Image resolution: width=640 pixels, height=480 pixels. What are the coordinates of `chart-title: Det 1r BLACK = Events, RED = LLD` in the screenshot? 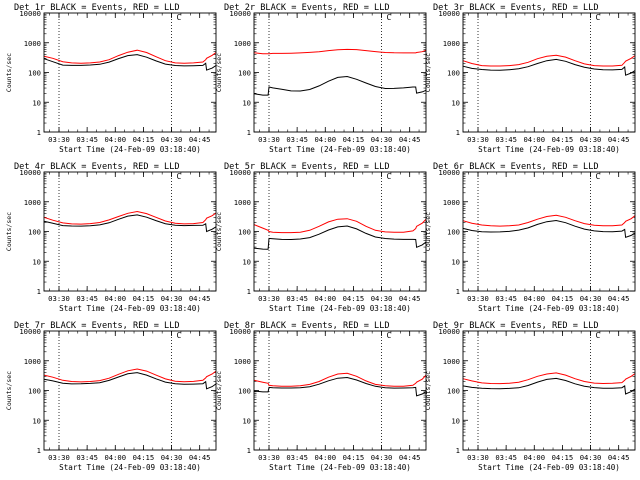 It's located at (97, 8).